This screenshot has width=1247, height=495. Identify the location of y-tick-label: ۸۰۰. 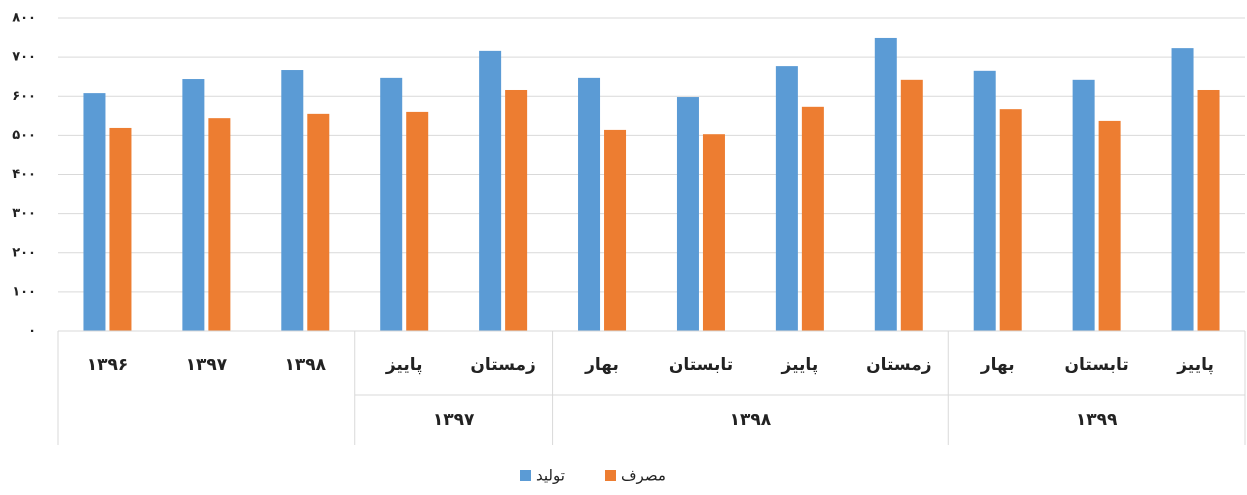
(24, 18).